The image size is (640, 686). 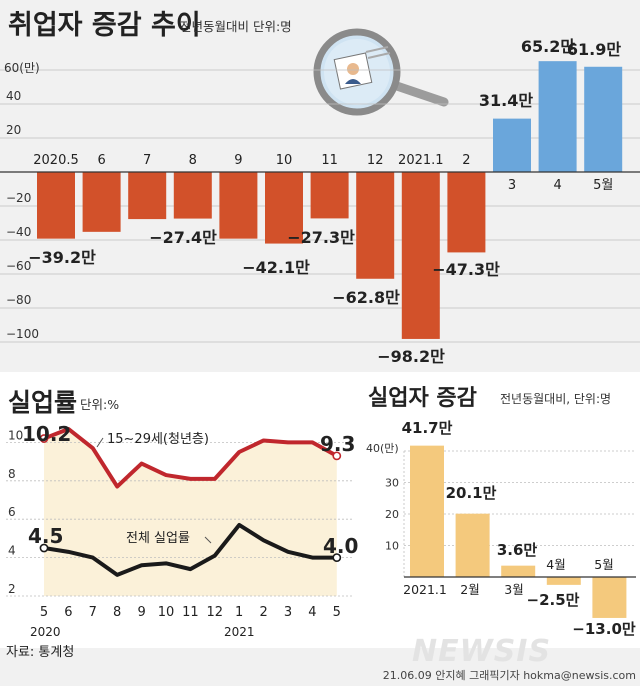 I want to click on unemployed-y-tick: 20, so click(x=392, y=514).